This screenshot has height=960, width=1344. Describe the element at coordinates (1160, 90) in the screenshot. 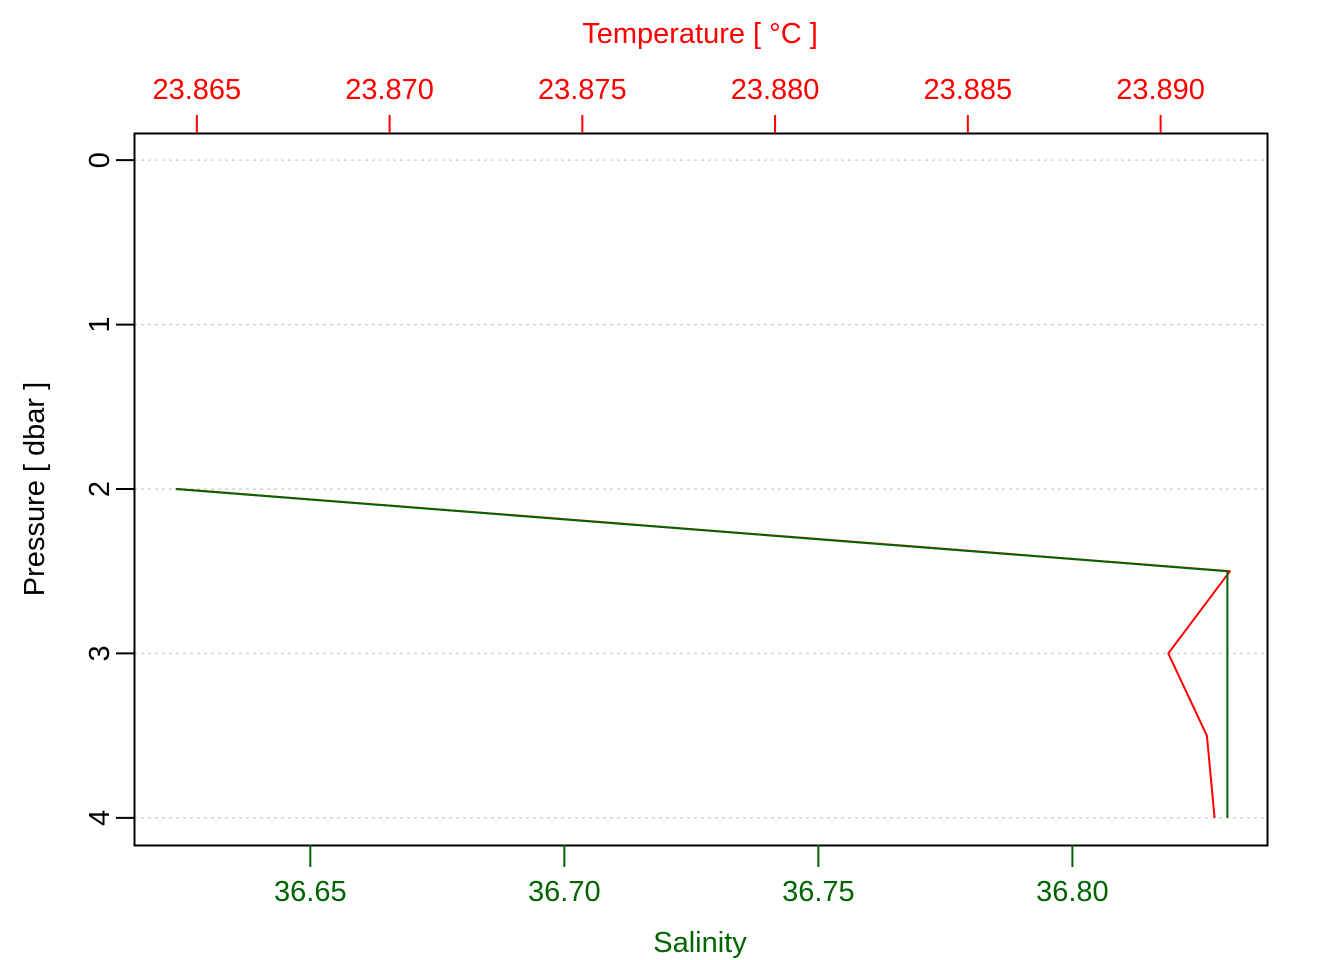

I see `temperature-tick-label-5: 23.890` at that location.